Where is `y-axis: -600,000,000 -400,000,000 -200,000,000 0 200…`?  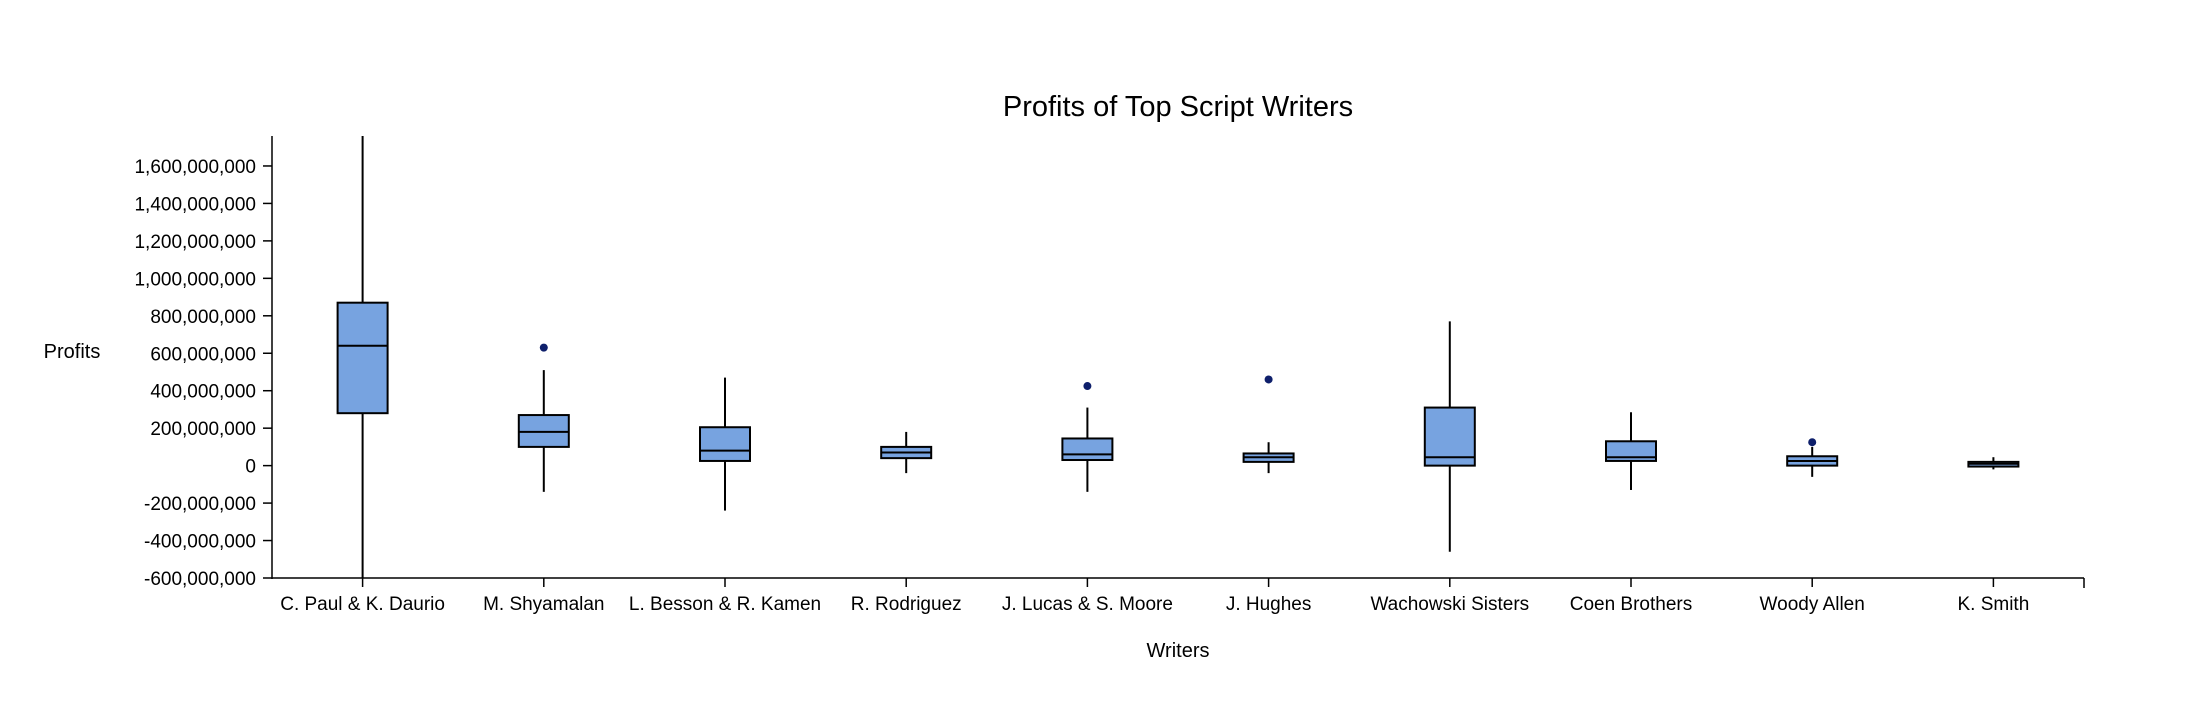 y-axis: -600,000,000 -400,000,000 -200,000,000 0 200… is located at coordinates (203, 363).